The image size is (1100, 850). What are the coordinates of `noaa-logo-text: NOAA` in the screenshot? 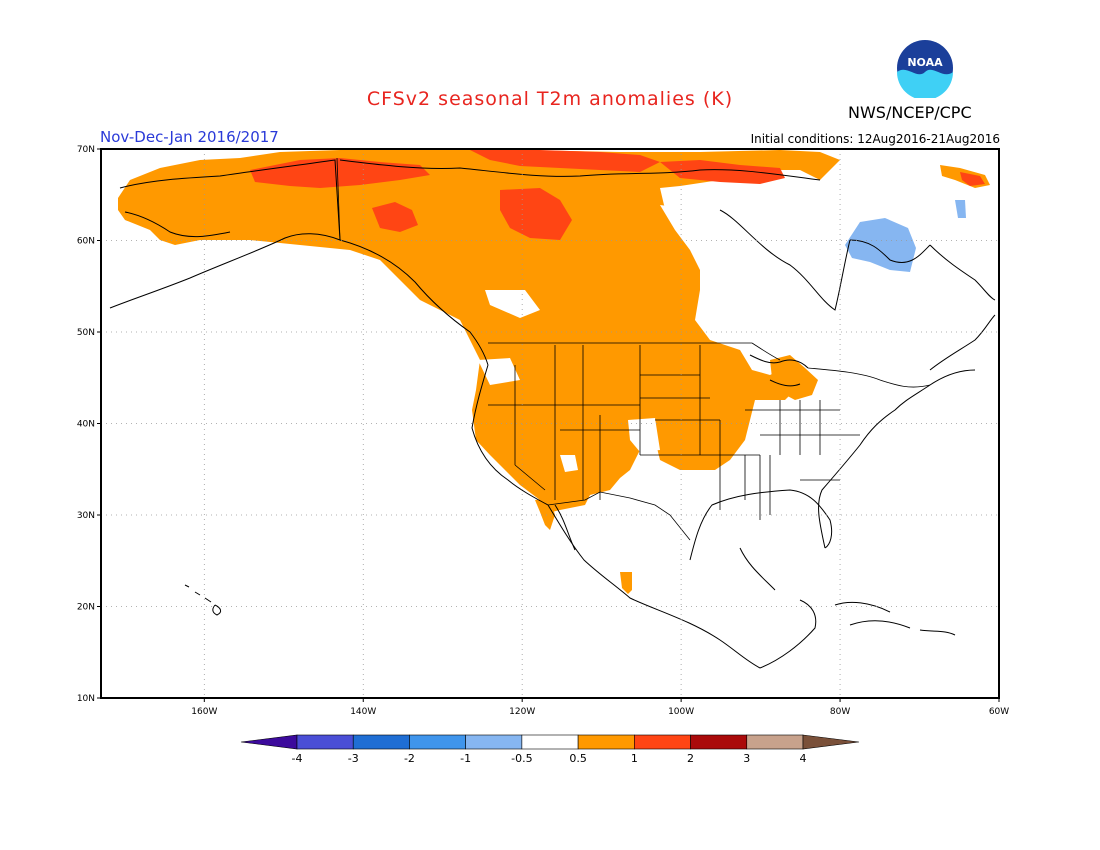 It's located at (925, 62).